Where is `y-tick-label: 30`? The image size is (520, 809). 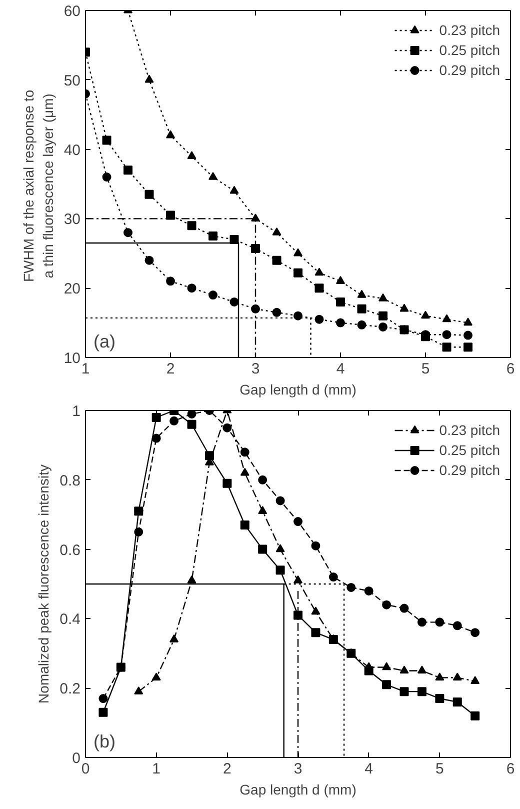
y-tick-label: 30 is located at coordinates (72, 219).